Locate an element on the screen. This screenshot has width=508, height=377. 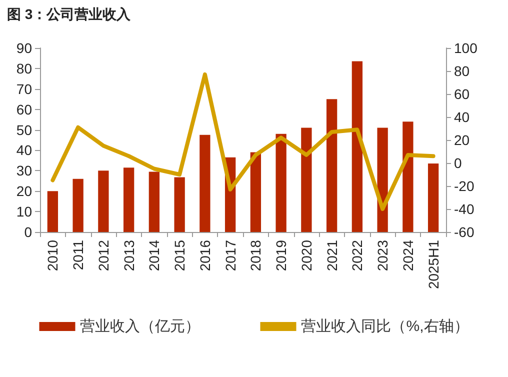
y-tick-label: 70 is located at coordinates (24, 88).